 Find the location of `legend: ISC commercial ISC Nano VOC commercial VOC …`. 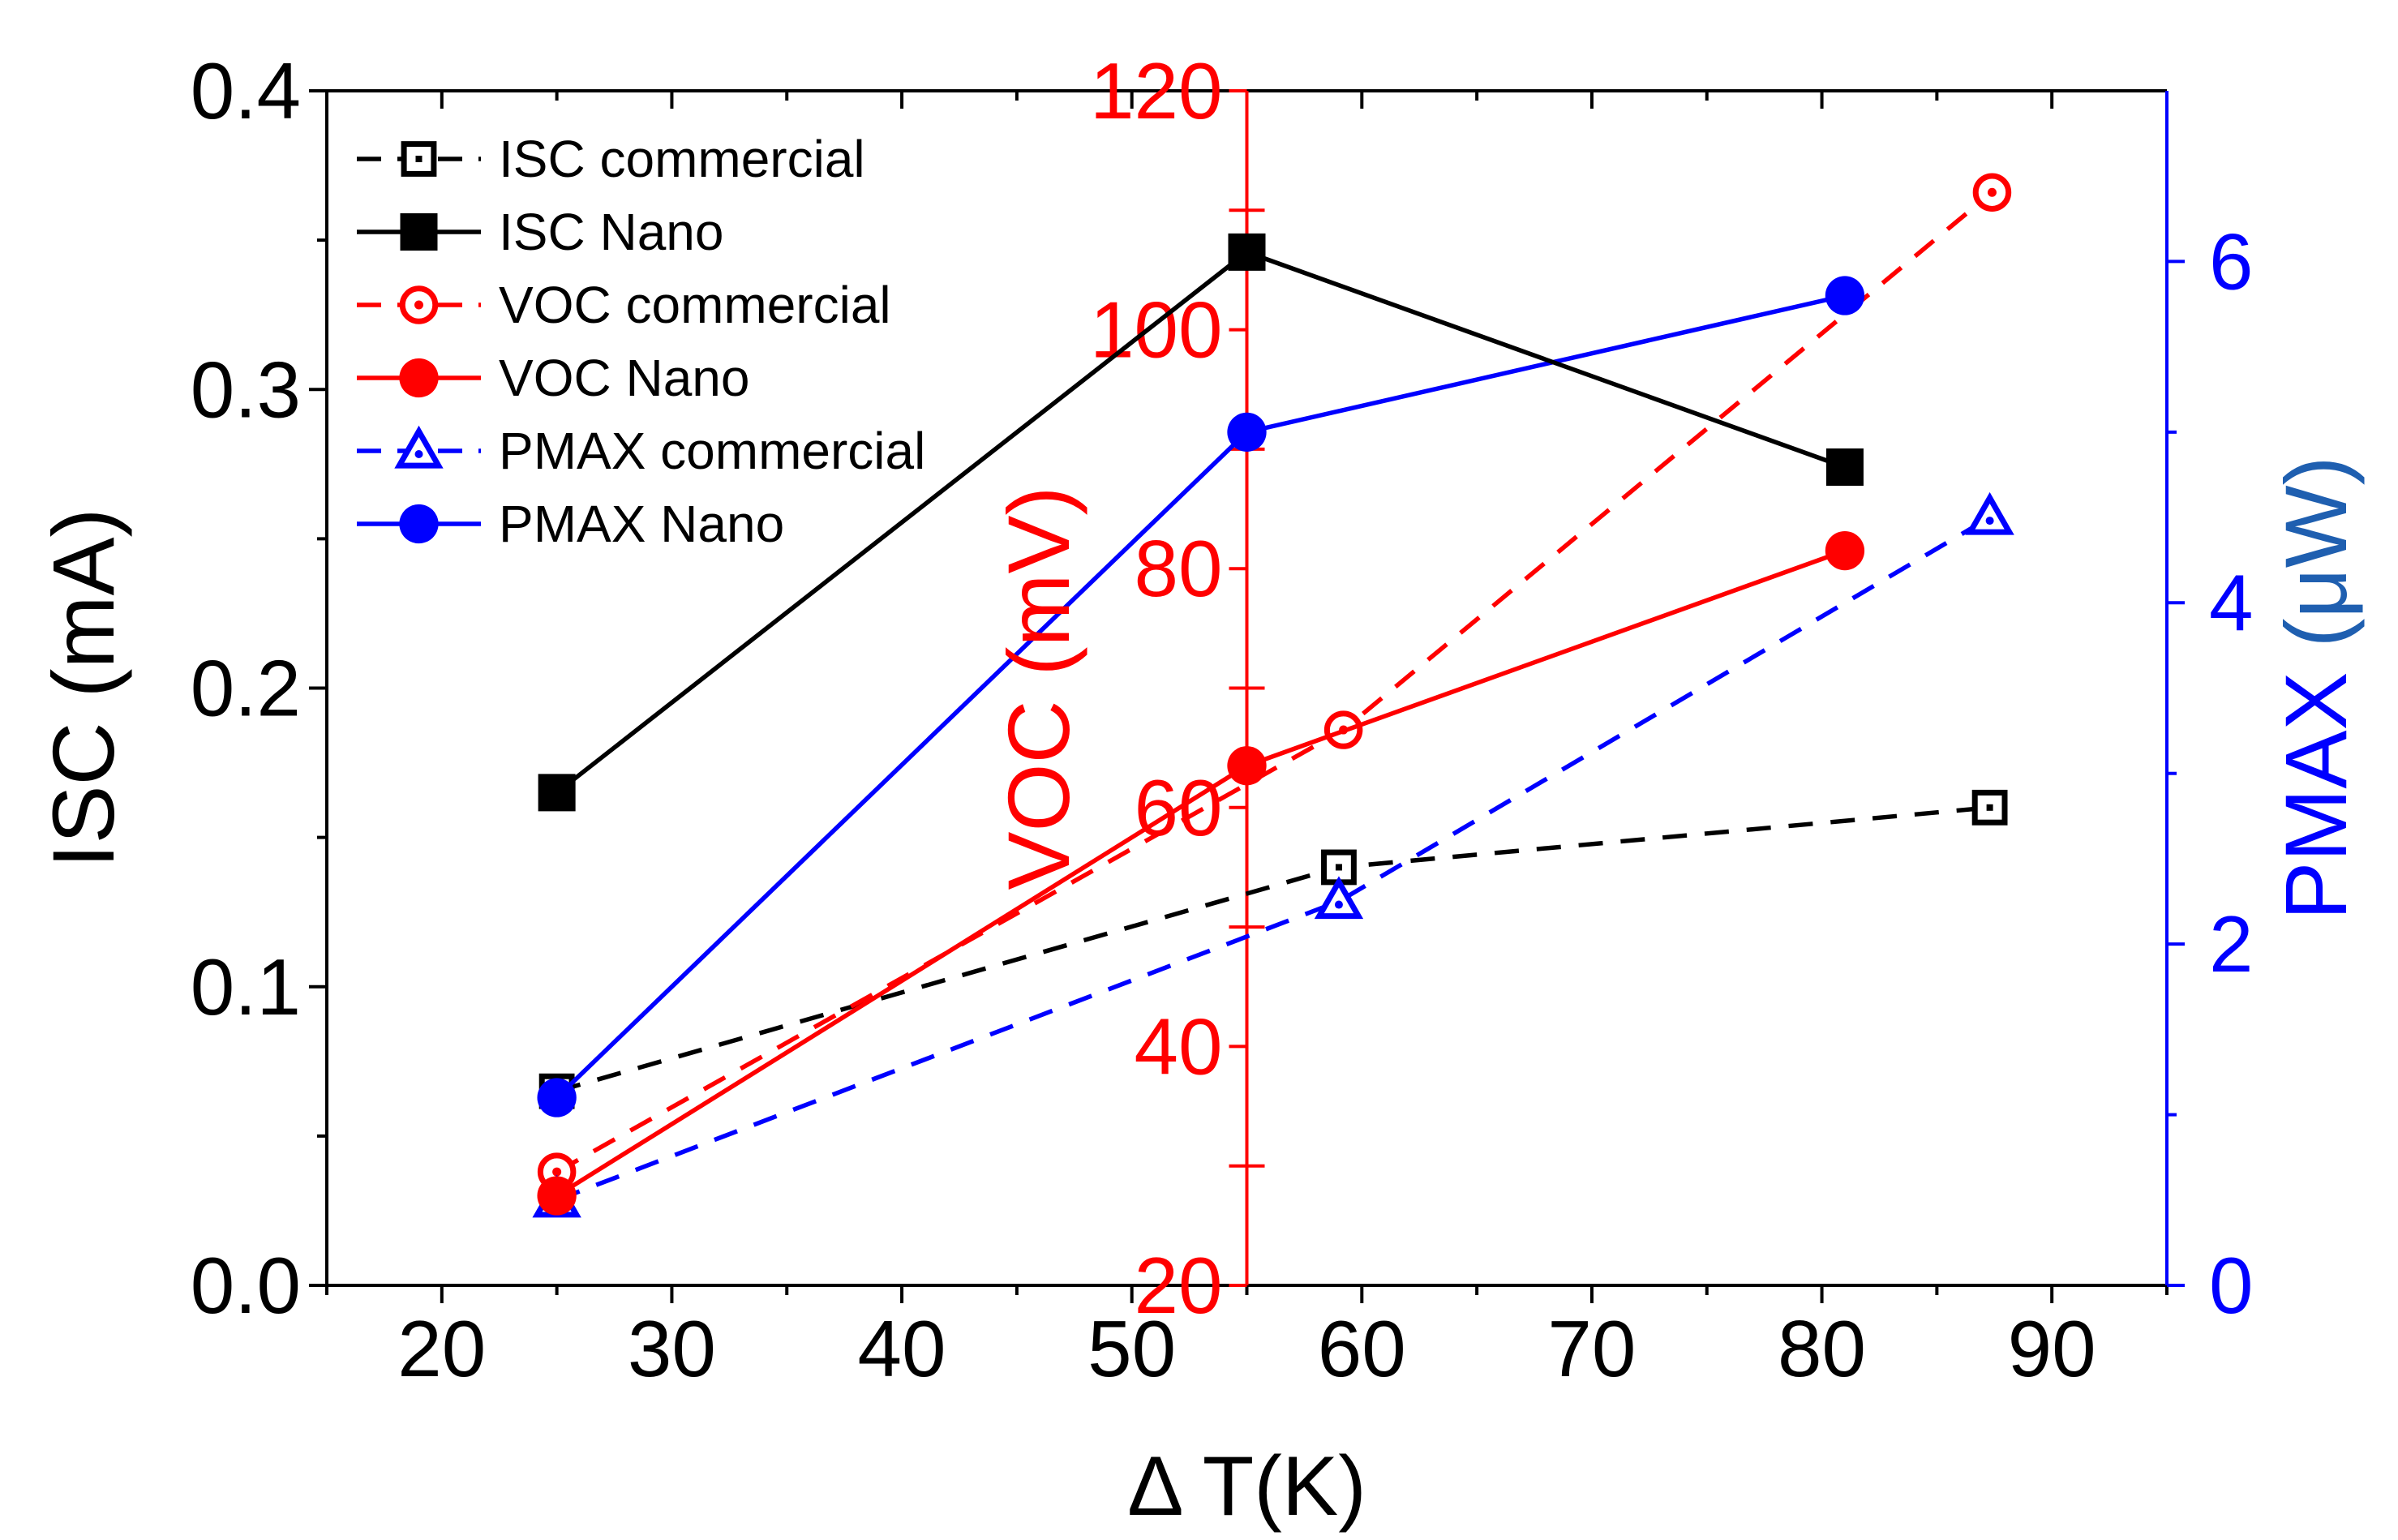

legend: ISC commercial ISC Nano VOC commercial VOC … is located at coordinates (641, 341).